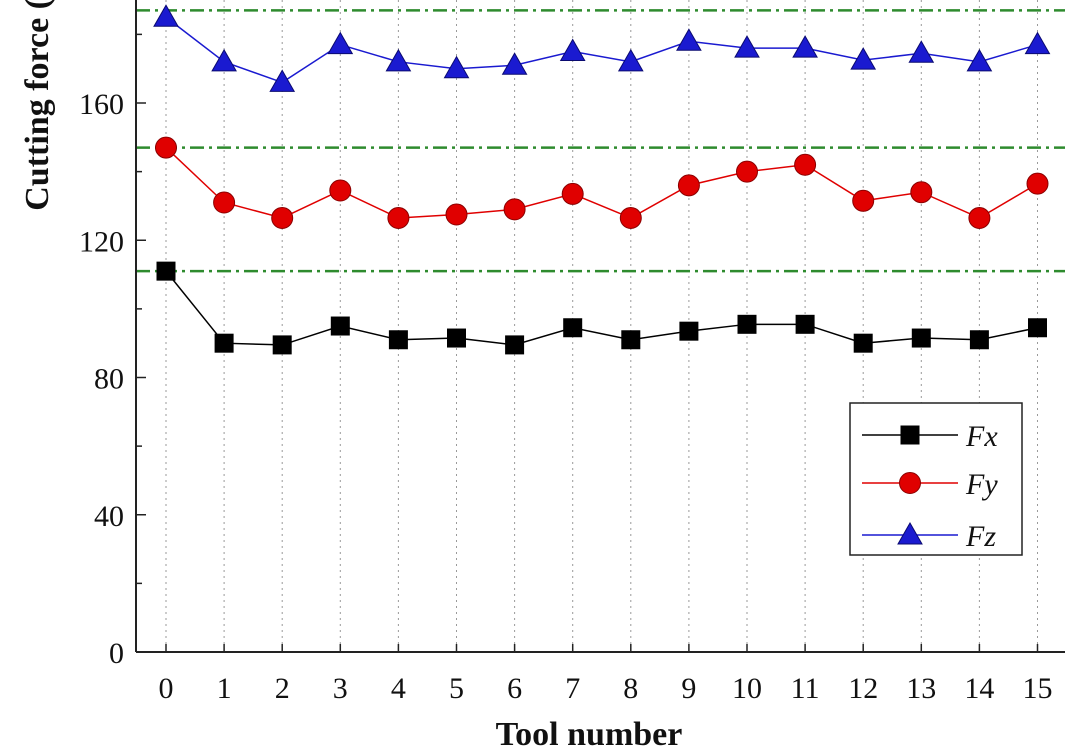 The height and width of the screenshot is (753, 1065). Describe the element at coordinates (589, 734) in the screenshot. I see `x-axis-title: Tool number` at that location.